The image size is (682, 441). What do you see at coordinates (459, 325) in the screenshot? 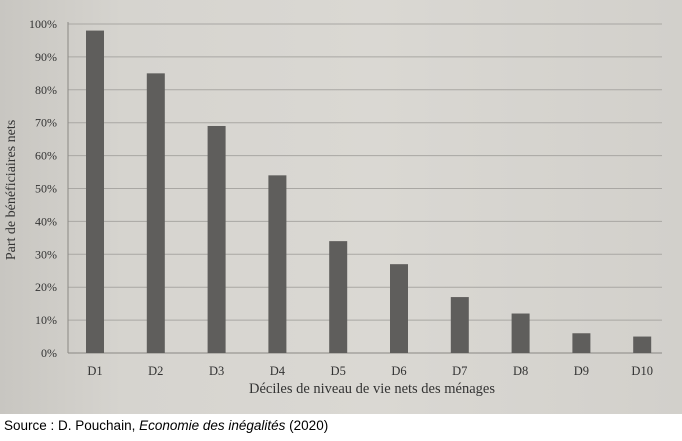
I see `bar-d7` at bounding box center [459, 325].